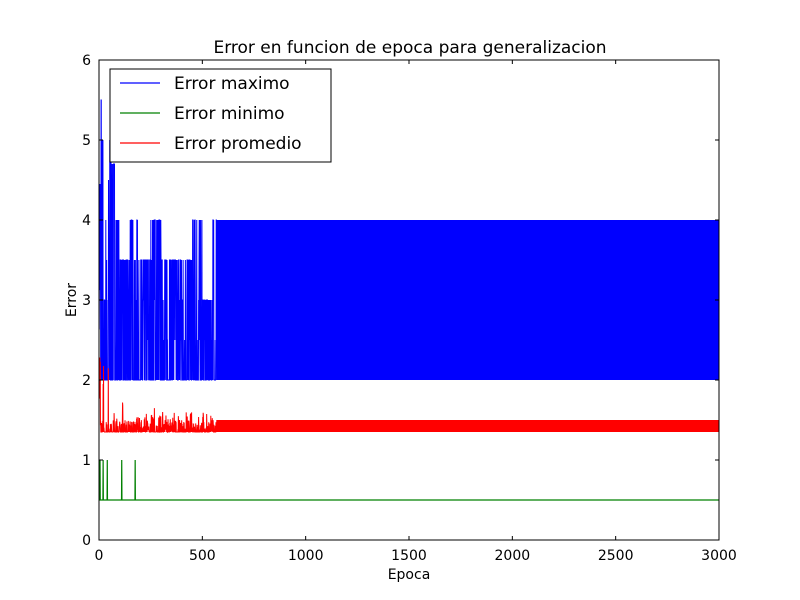  I want to click on x-tick-label: 500, so click(202, 556).